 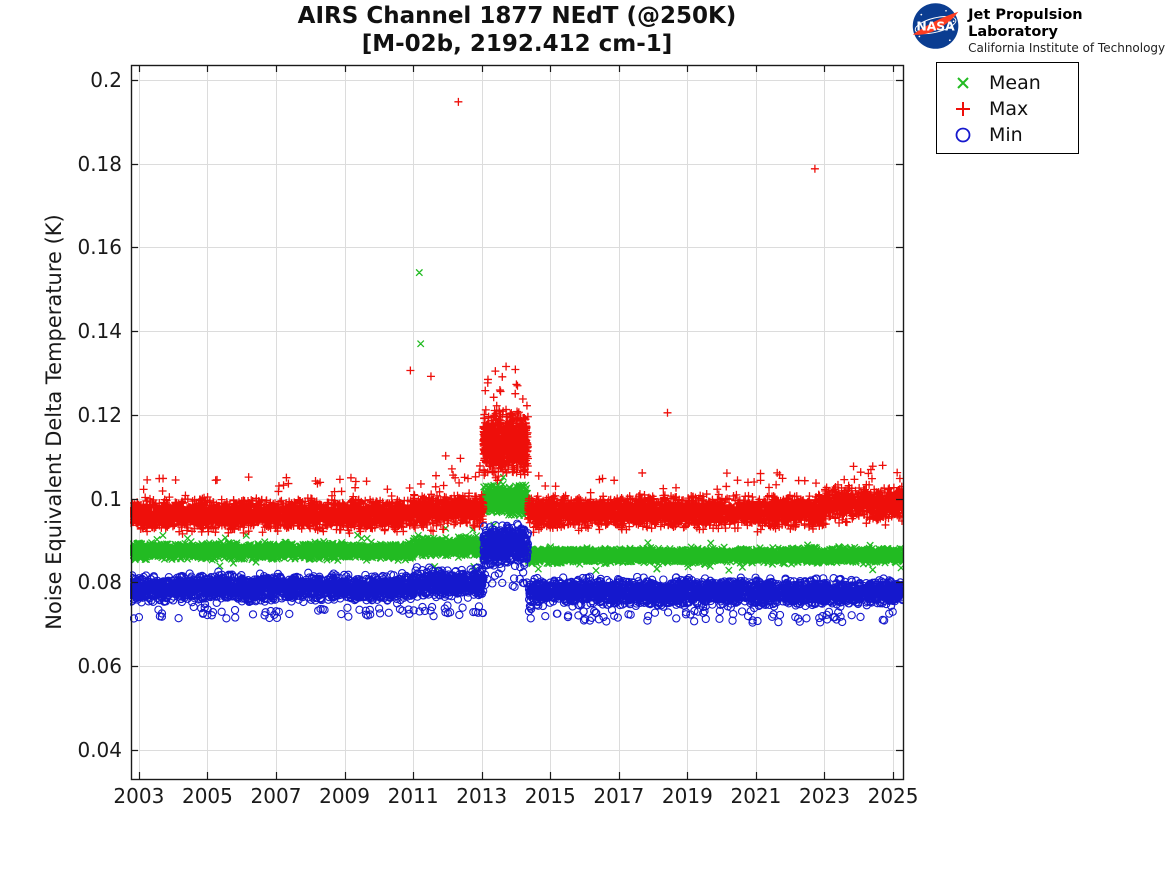 I want to click on y-axis-label: Noise Equivalent Delta Temperature (K), so click(x=54, y=422).